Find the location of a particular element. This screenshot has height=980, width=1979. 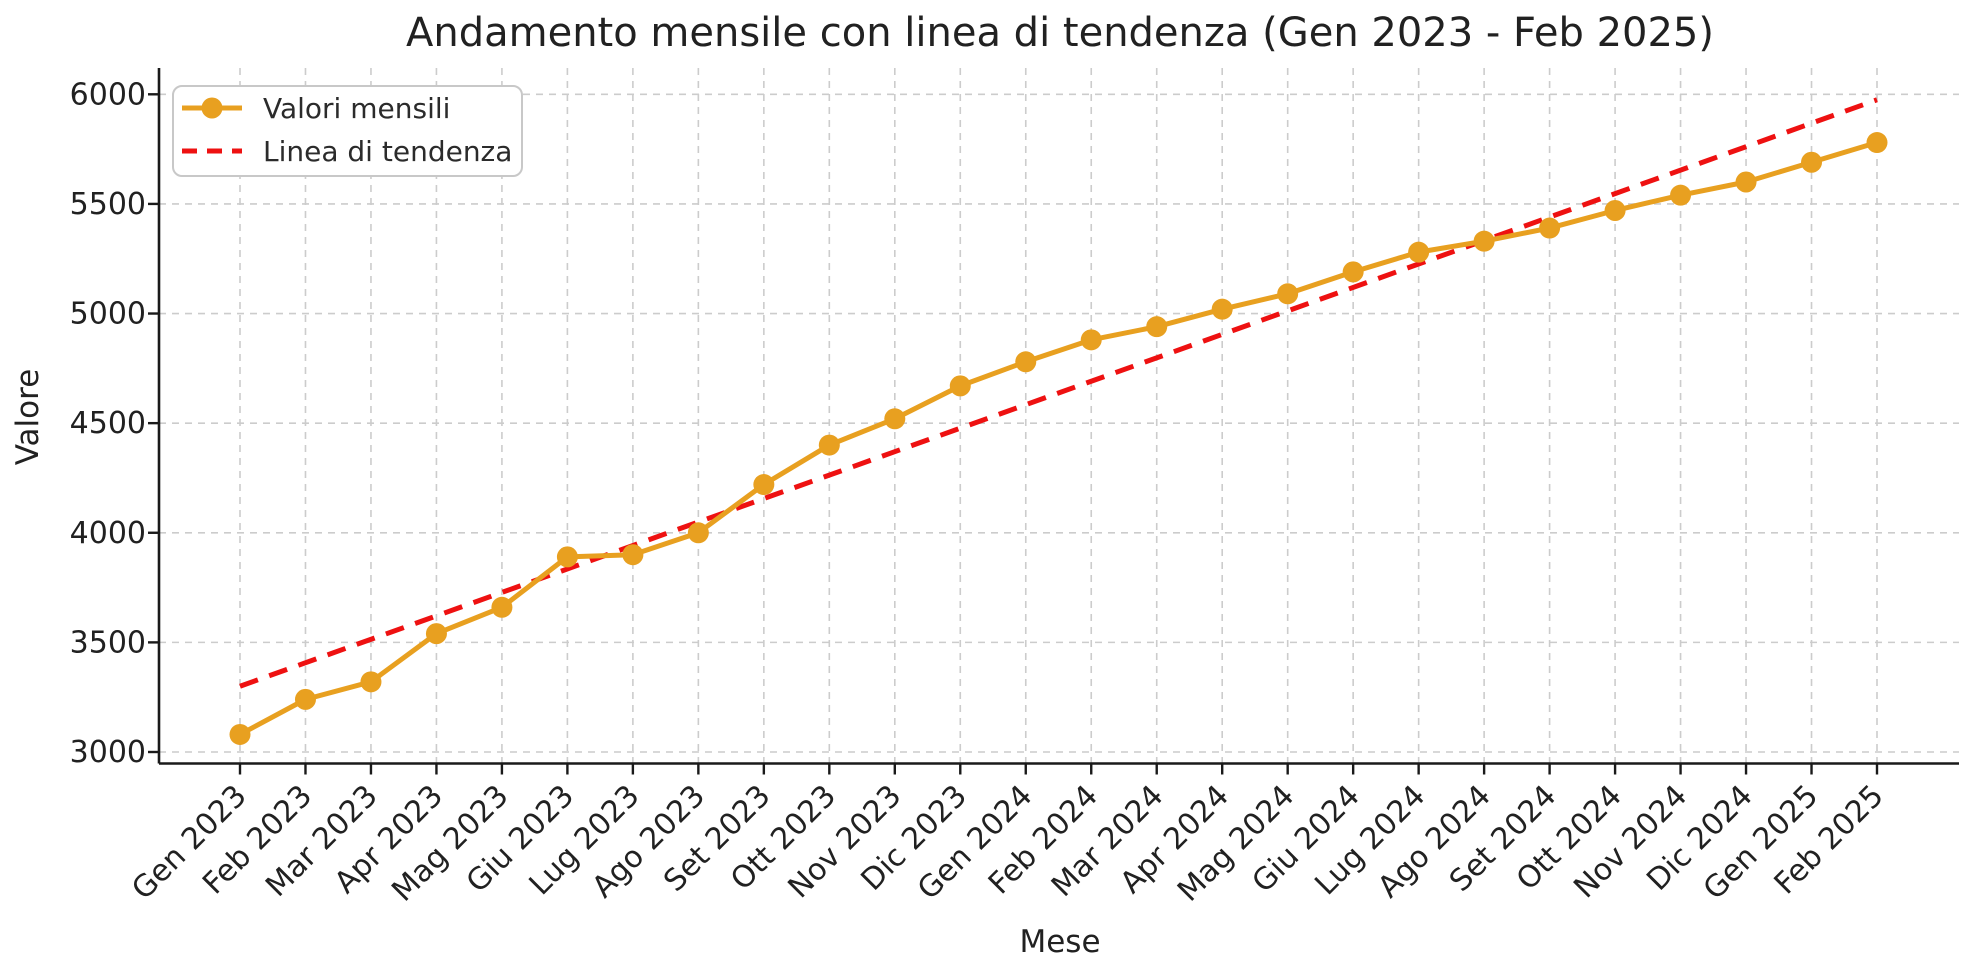

y-axis-ticks: 3000 3500 4000 4500 5000 5500 6000 is located at coordinates (114, 423).